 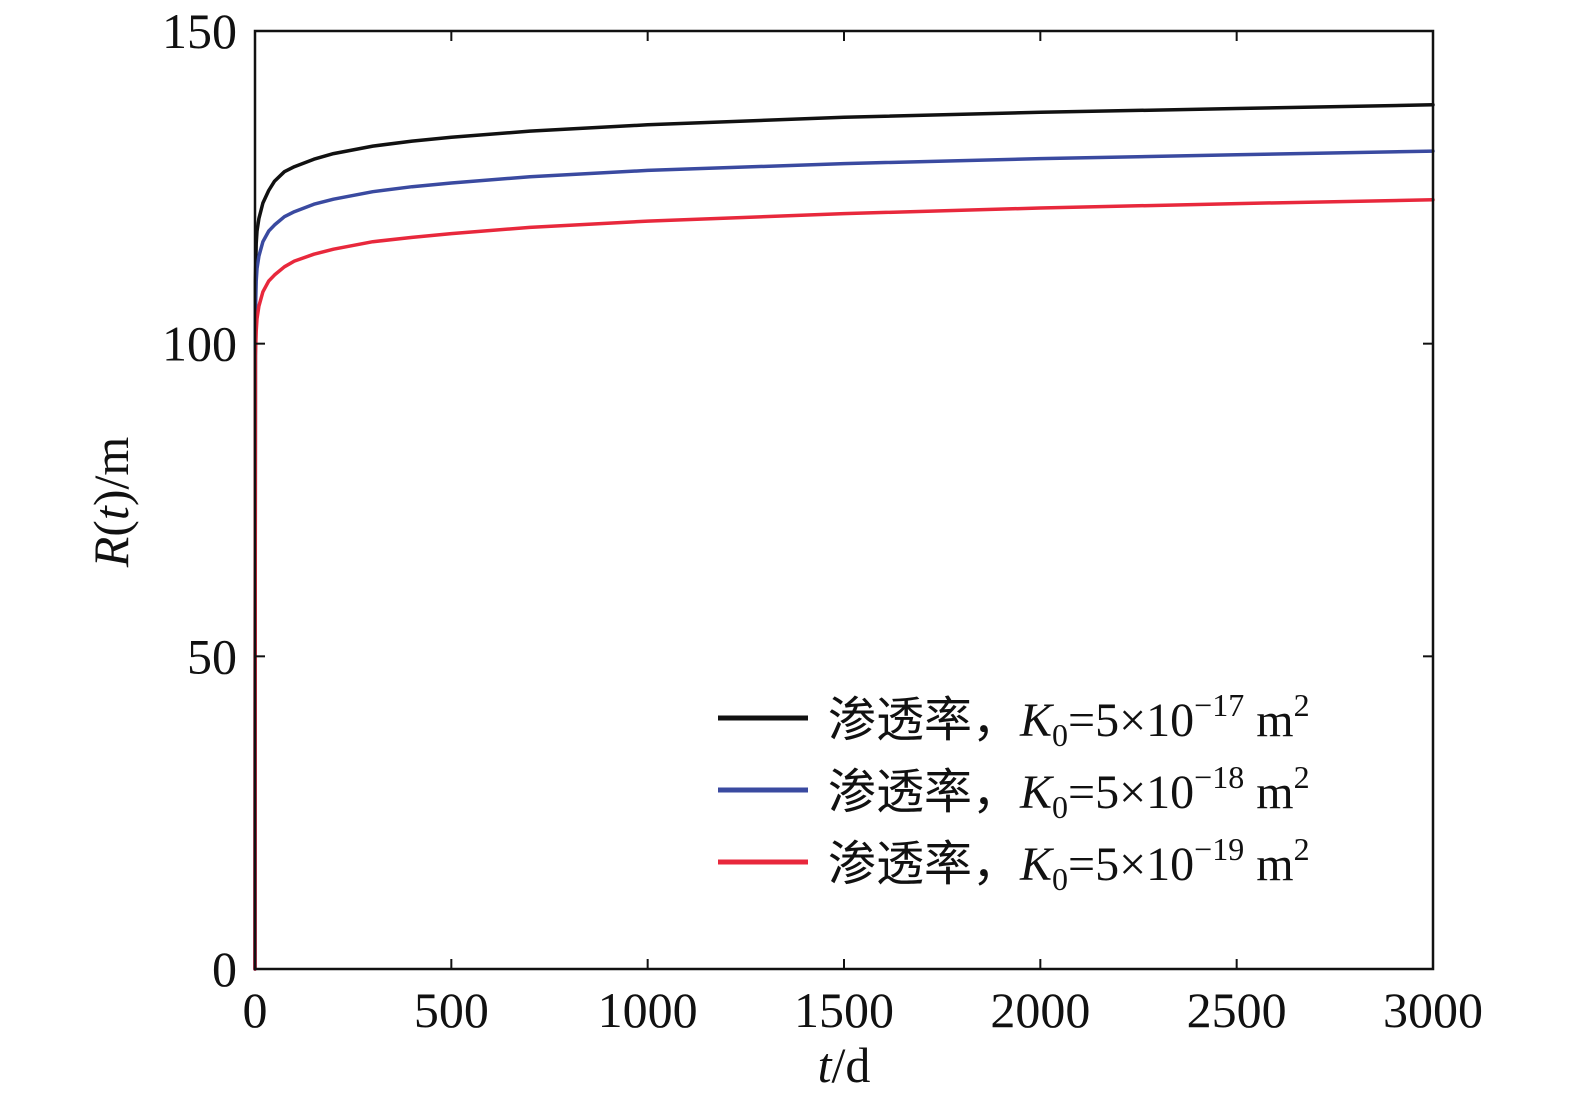 I want to click on y-axis-label: R(t)/m, so click(x=111, y=503).